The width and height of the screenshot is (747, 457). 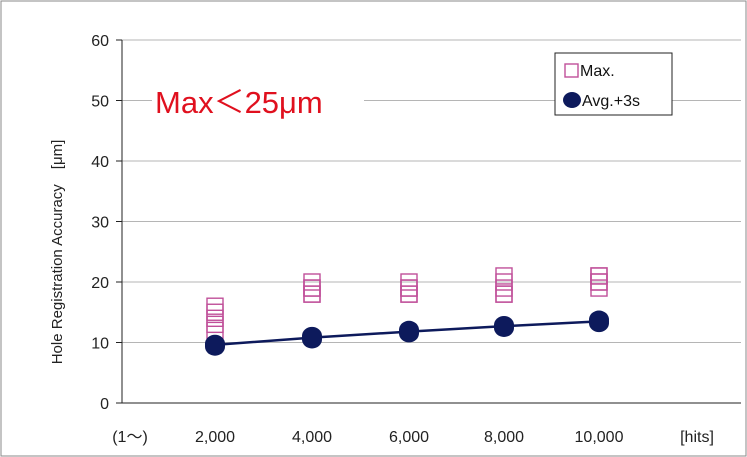 What do you see at coordinates (215, 437) in the screenshot?
I see `x-tick-label: 2,000` at bounding box center [215, 437].